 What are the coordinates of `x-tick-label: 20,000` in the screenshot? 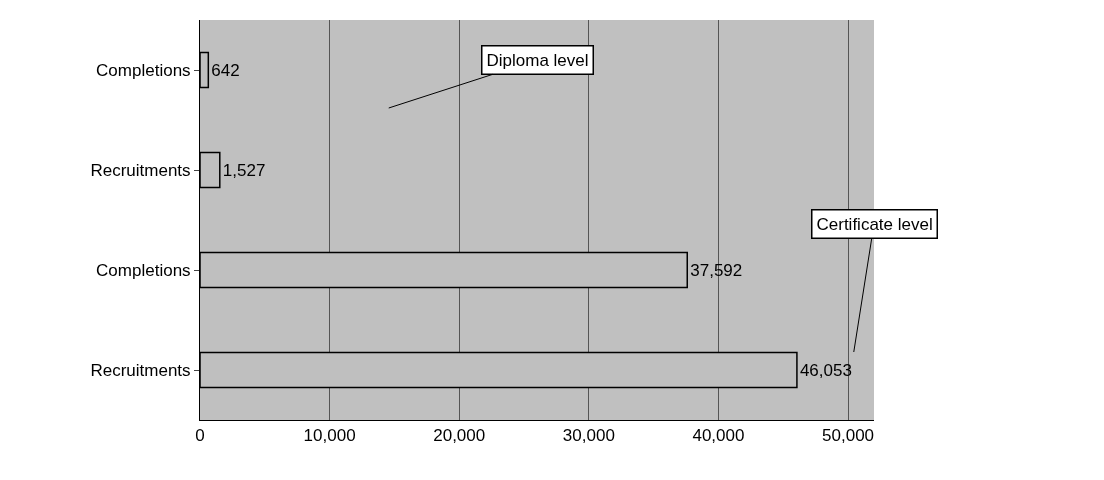 It's located at (459, 436).